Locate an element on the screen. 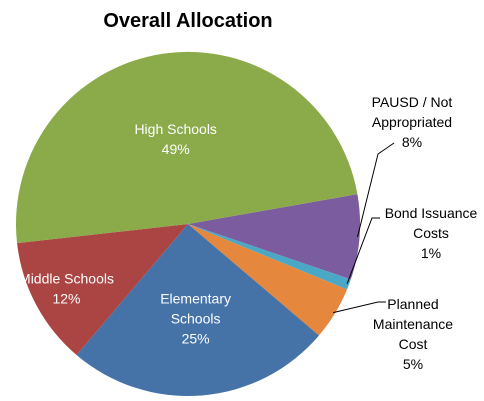 This screenshot has height=401, width=484. leader-lines is located at coordinates (363, 228).